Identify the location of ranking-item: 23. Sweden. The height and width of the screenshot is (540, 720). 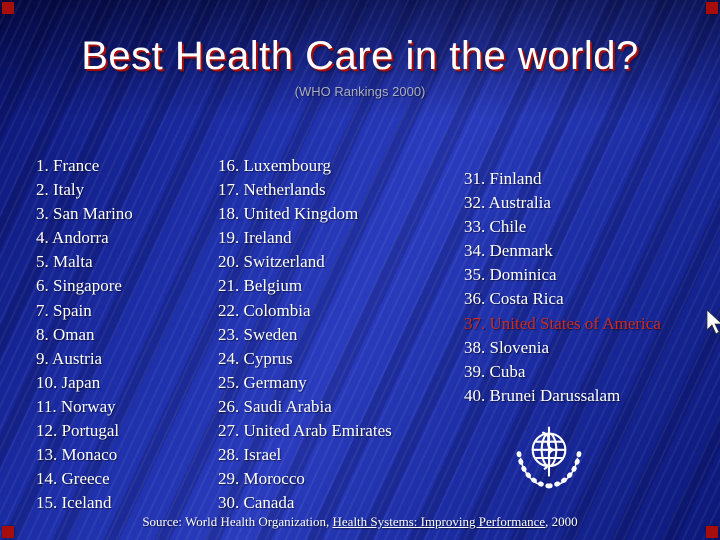
(258, 334).